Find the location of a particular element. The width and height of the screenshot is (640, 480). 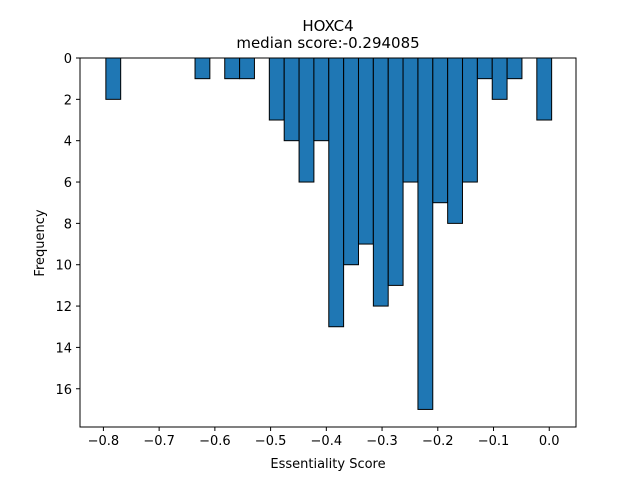

y-axis-label: Frequency is located at coordinates (40, 242).